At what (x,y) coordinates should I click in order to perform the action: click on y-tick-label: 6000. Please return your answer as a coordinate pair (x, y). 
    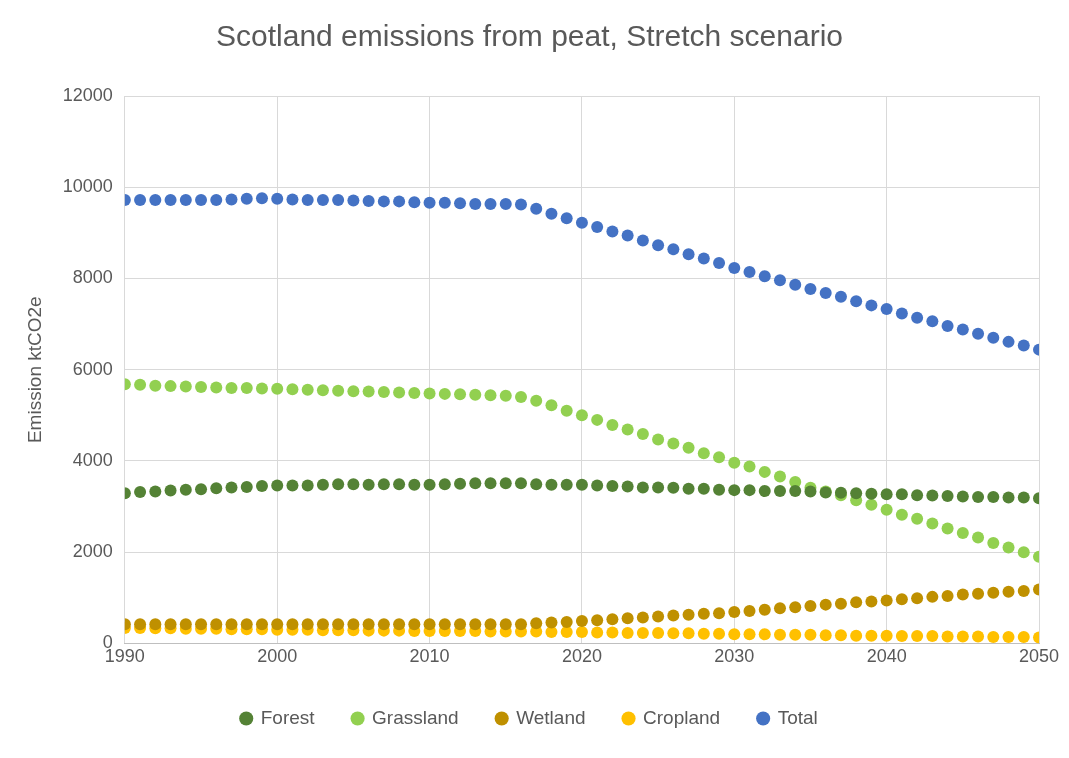
    Looking at the image, I should click on (92, 368).